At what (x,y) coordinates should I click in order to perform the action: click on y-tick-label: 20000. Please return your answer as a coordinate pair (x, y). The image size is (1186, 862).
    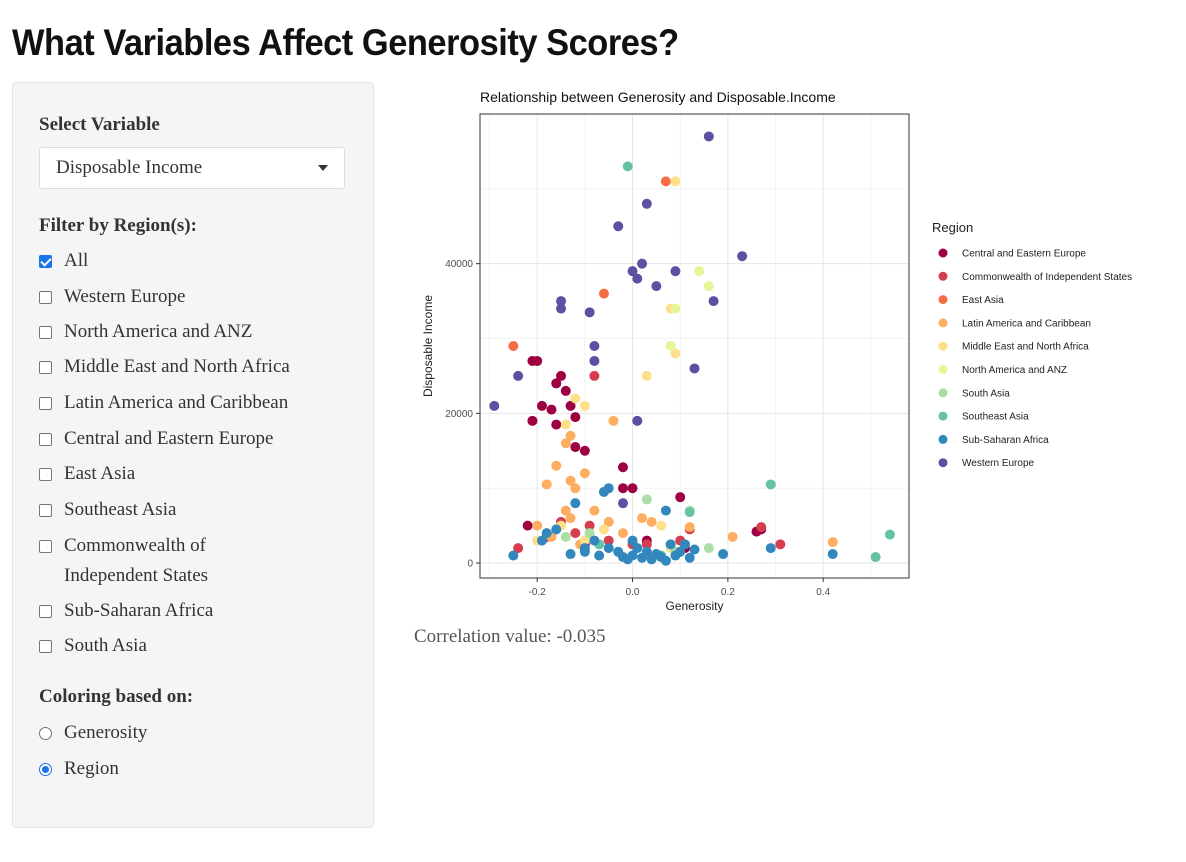
    Looking at the image, I should click on (459, 414).